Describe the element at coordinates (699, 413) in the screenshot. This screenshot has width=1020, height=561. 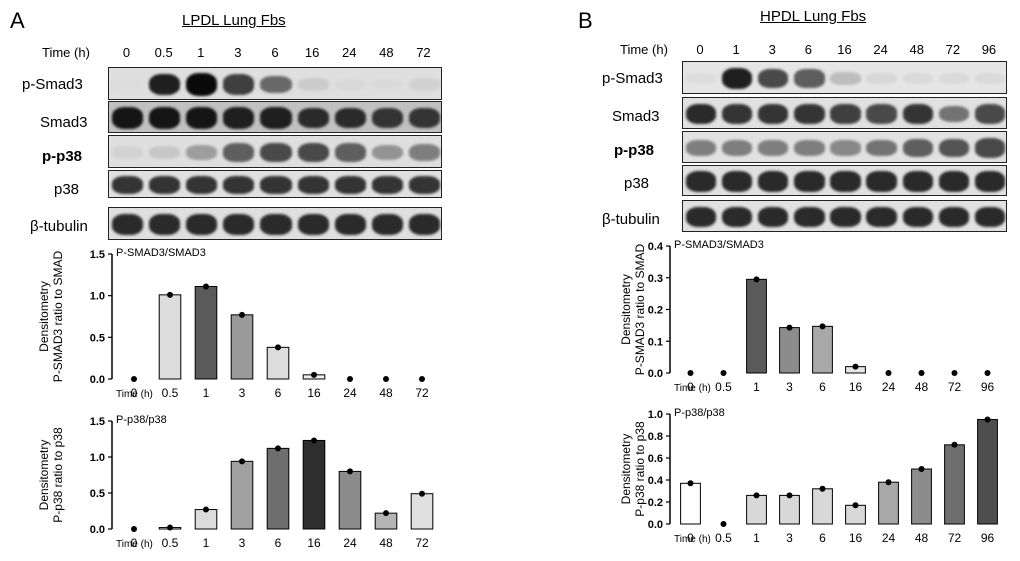
I see `chart-title: P-p38/p38` at that location.